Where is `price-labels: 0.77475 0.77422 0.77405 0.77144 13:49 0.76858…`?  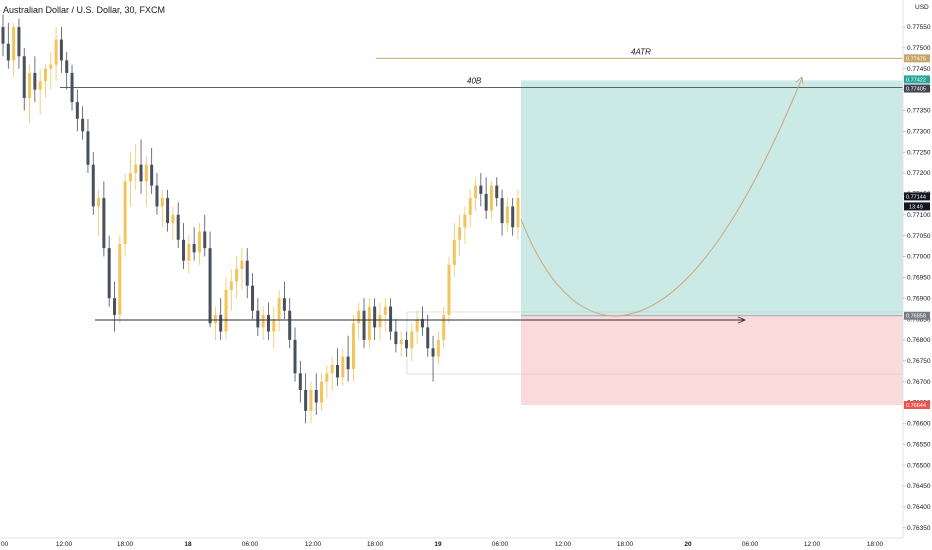 price-labels: 0.77475 0.77422 0.77405 0.77144 13:49 0.76858… is located at coordinates (917, 232).